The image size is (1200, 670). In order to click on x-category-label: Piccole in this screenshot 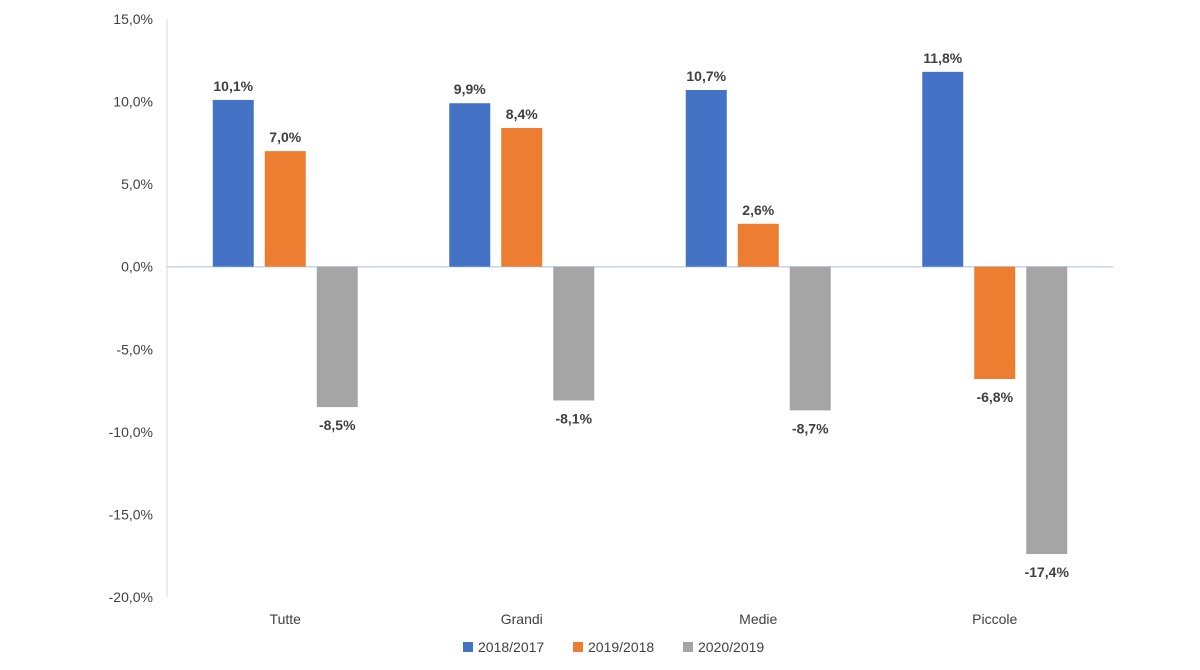, I will do `click(994, 619)`.